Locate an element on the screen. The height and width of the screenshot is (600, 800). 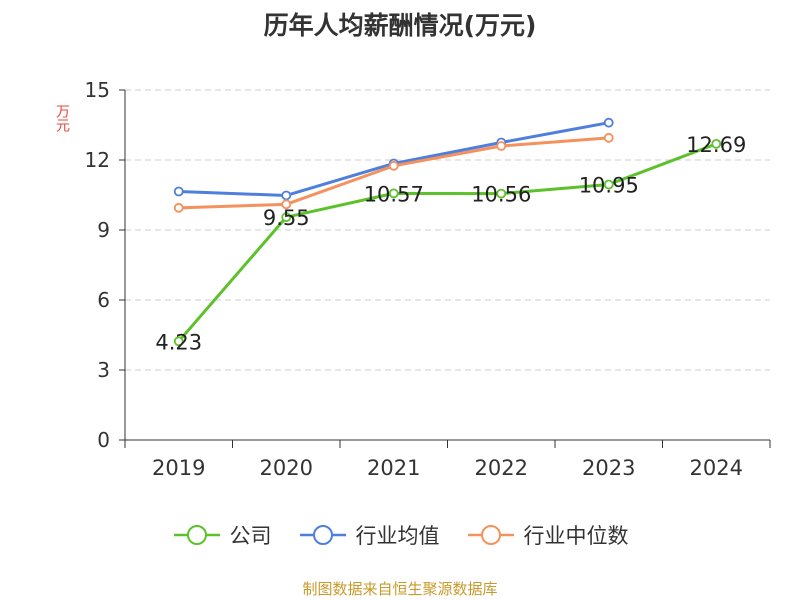
data-label: 10.95 is located at coordinates (609, 186).